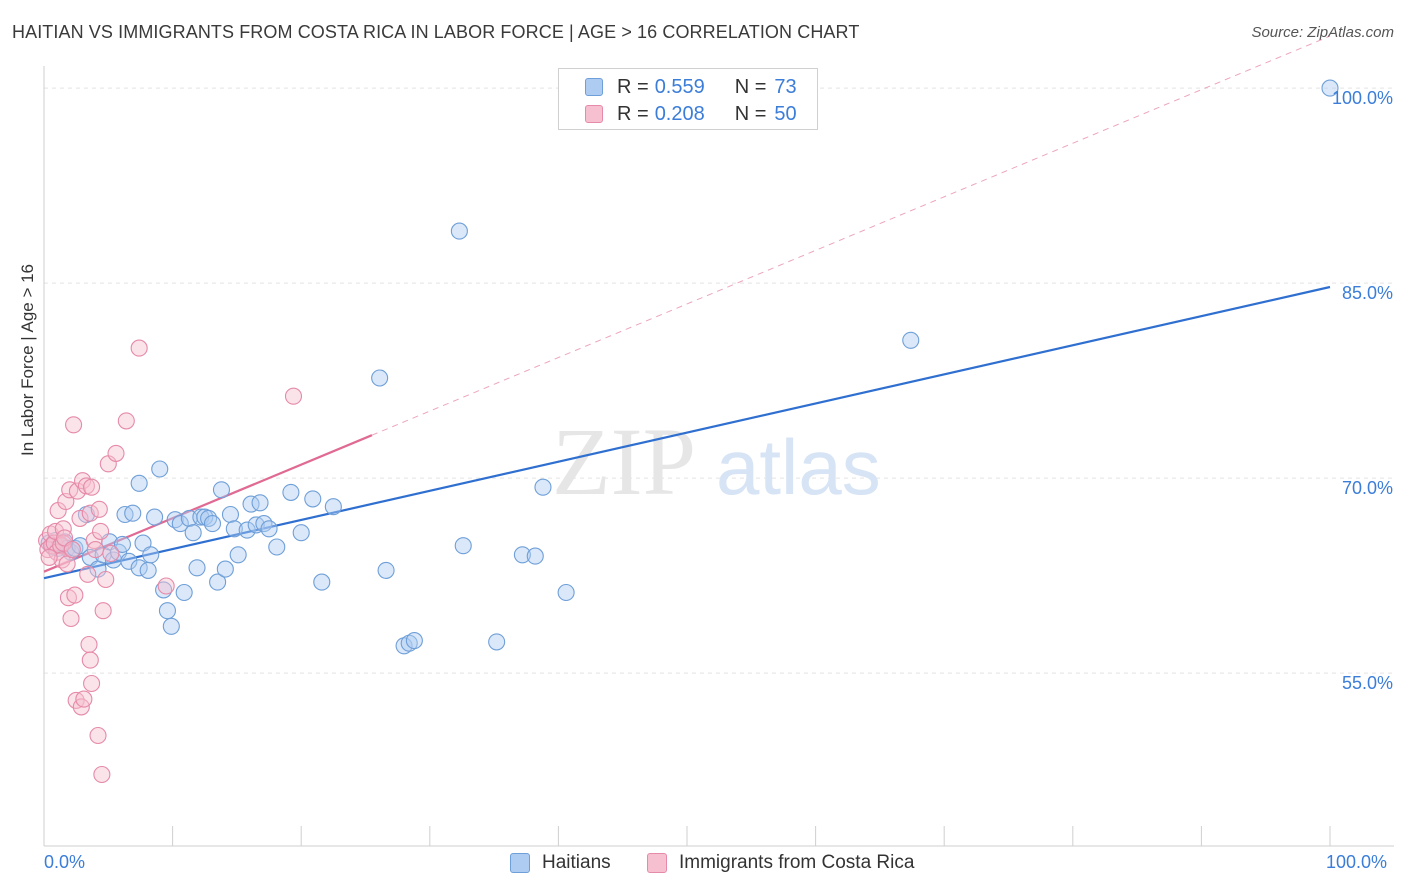 This screenshot has width=1406, height=892. What do you see at coordinates (594, 114) in the screenshot?
I see `costa-rica-swatch` at bounding box center [594, 114].